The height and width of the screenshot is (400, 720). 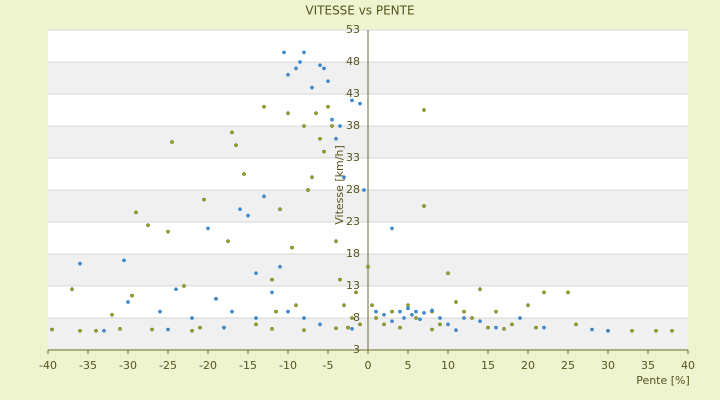 I want to click on x-axis-title: Pente [%], so click(x=663, y=380).